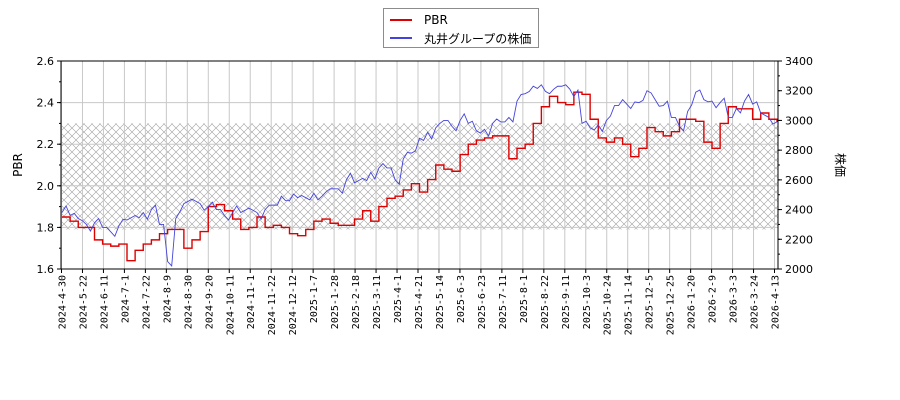  I want to click on svg-text: 2024-7-22, so click(146, 302).